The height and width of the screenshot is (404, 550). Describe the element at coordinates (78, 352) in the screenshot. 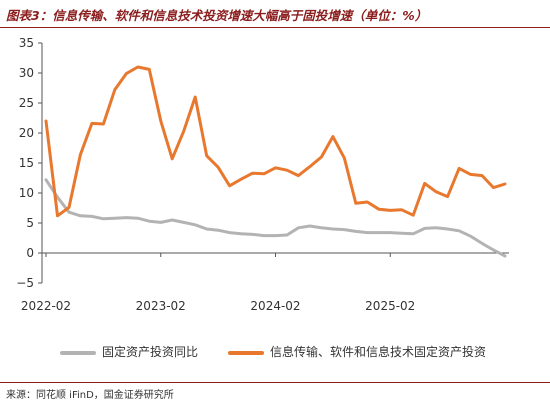

I see `legend-swatch-gray` at that location.